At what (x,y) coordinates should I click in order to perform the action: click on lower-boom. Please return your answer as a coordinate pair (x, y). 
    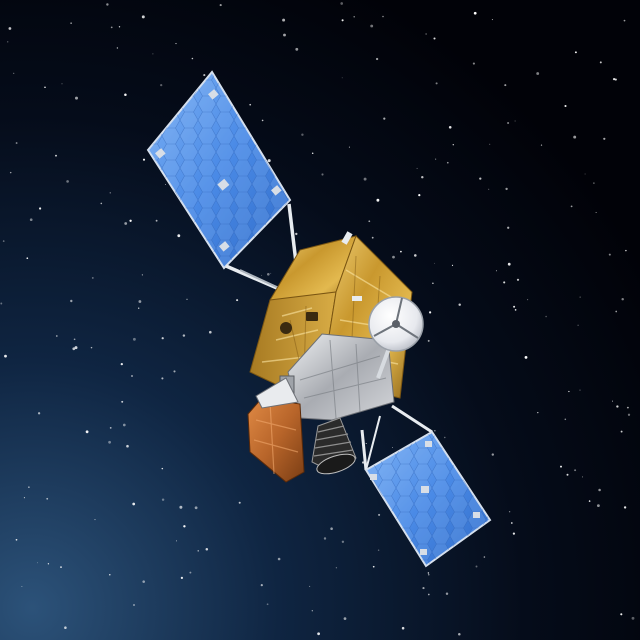
    Looking at the image, I should click on (396, 437).